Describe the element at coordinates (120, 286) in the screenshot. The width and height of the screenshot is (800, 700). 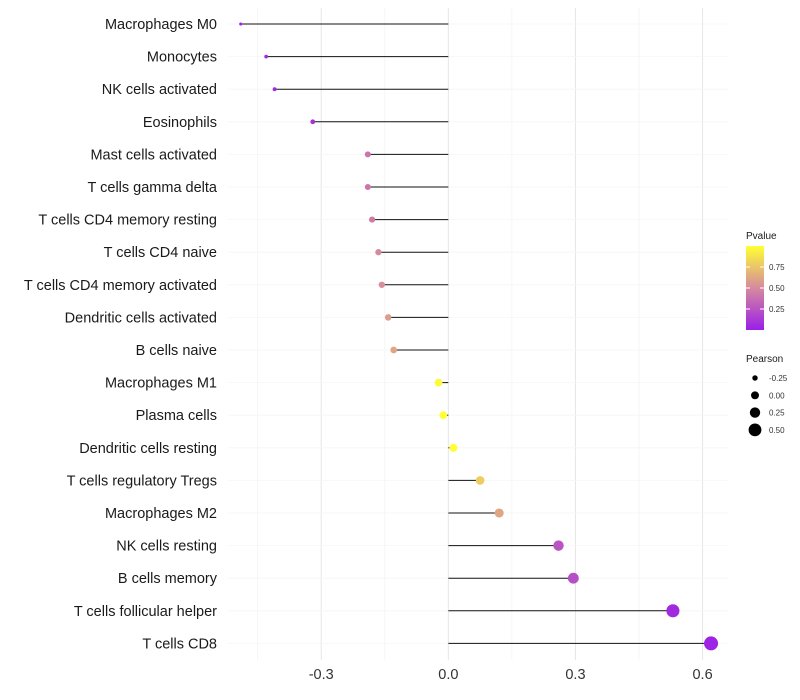
I see `y-axis-label: T cells CD4 memory activated` at that location.